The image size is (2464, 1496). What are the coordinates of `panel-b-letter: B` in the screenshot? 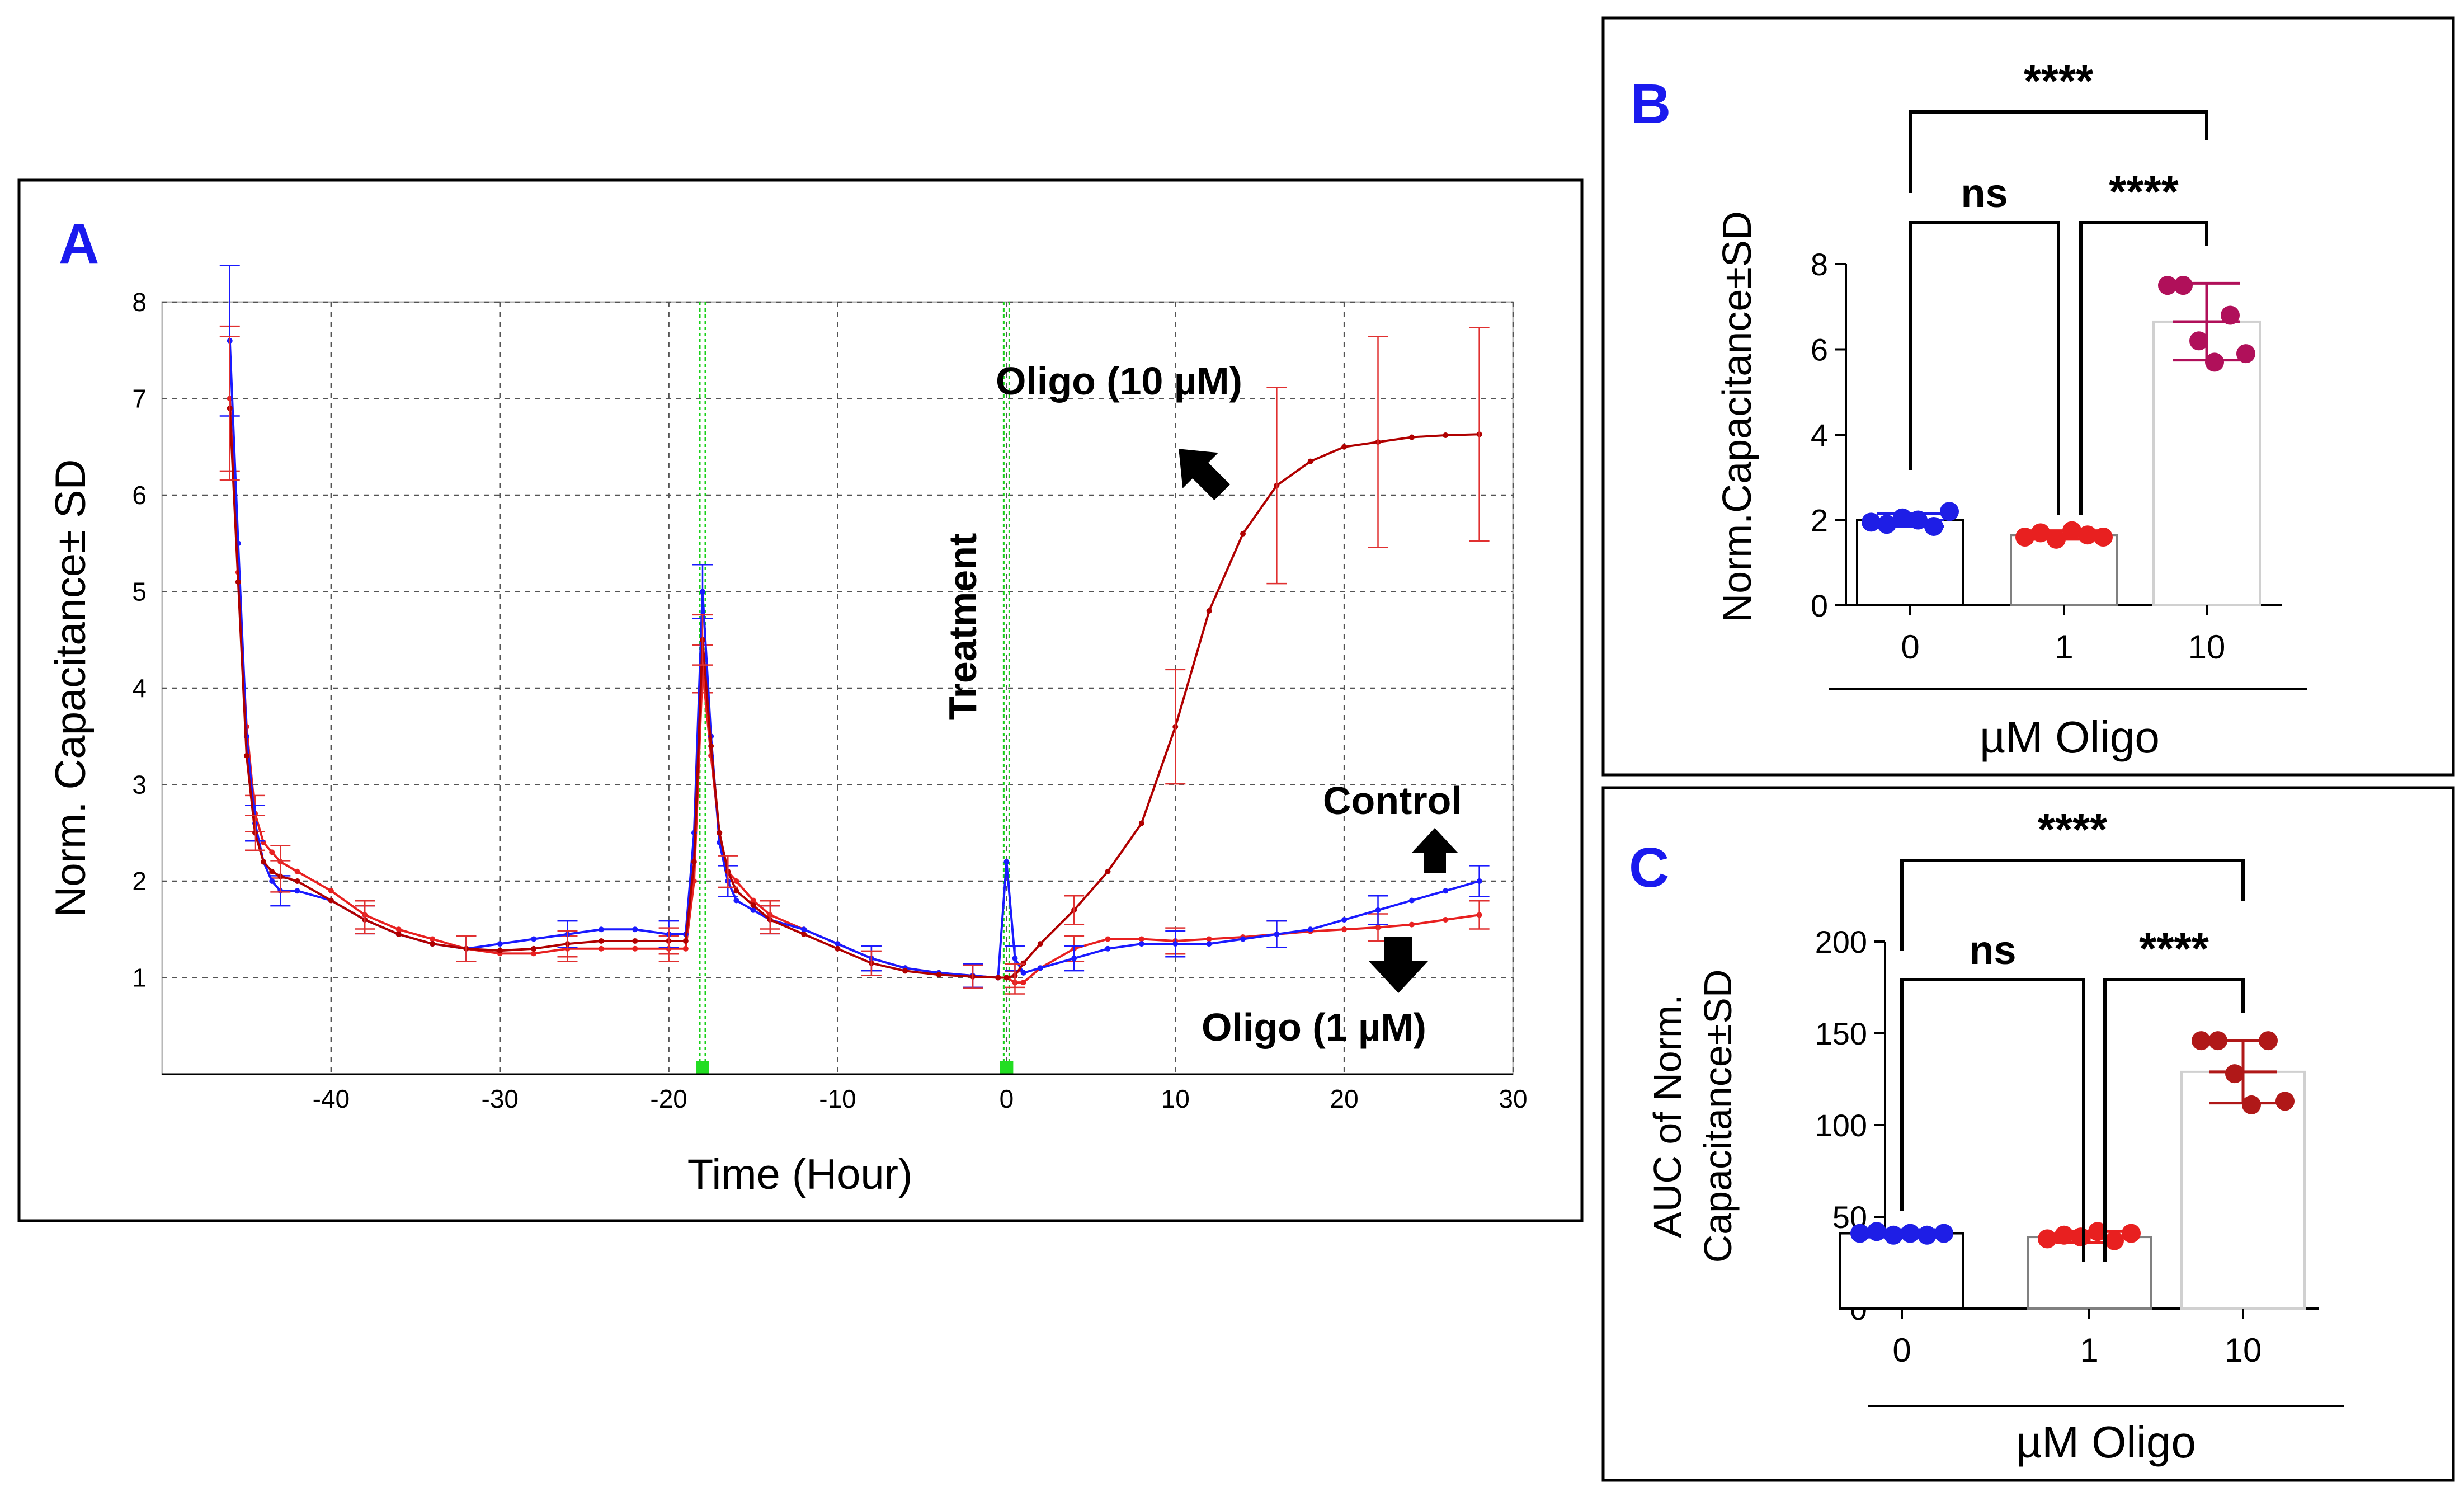 It's located at (1651, 104).